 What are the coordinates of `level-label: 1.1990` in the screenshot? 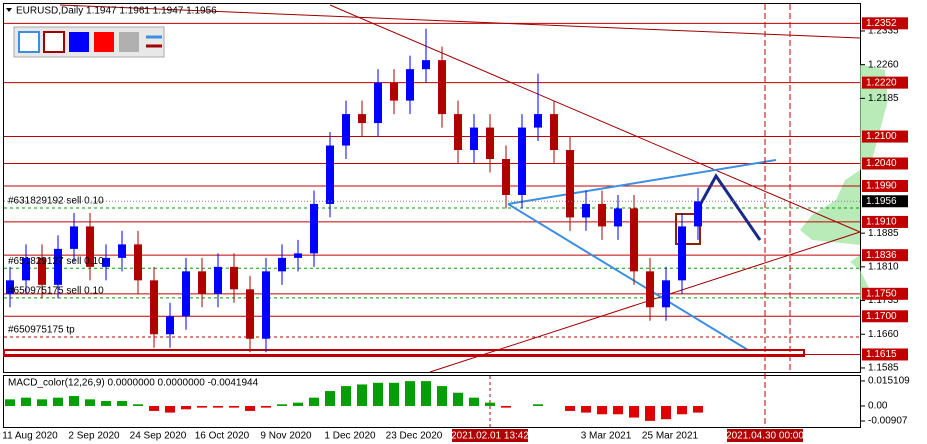 It's located at (881, 186).